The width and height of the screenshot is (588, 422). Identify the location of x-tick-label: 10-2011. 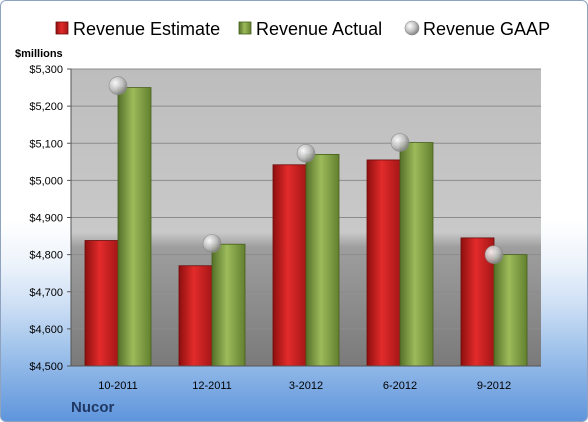
(118, 386).